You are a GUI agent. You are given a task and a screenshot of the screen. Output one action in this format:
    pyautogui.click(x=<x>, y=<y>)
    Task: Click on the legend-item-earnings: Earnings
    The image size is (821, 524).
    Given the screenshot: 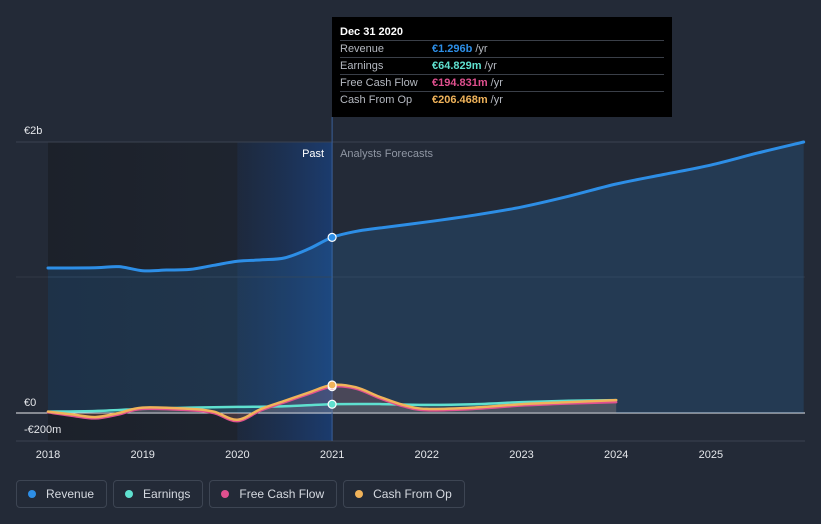 What is the action you would take?
    pyautogui.click(x=158, y=494)
    